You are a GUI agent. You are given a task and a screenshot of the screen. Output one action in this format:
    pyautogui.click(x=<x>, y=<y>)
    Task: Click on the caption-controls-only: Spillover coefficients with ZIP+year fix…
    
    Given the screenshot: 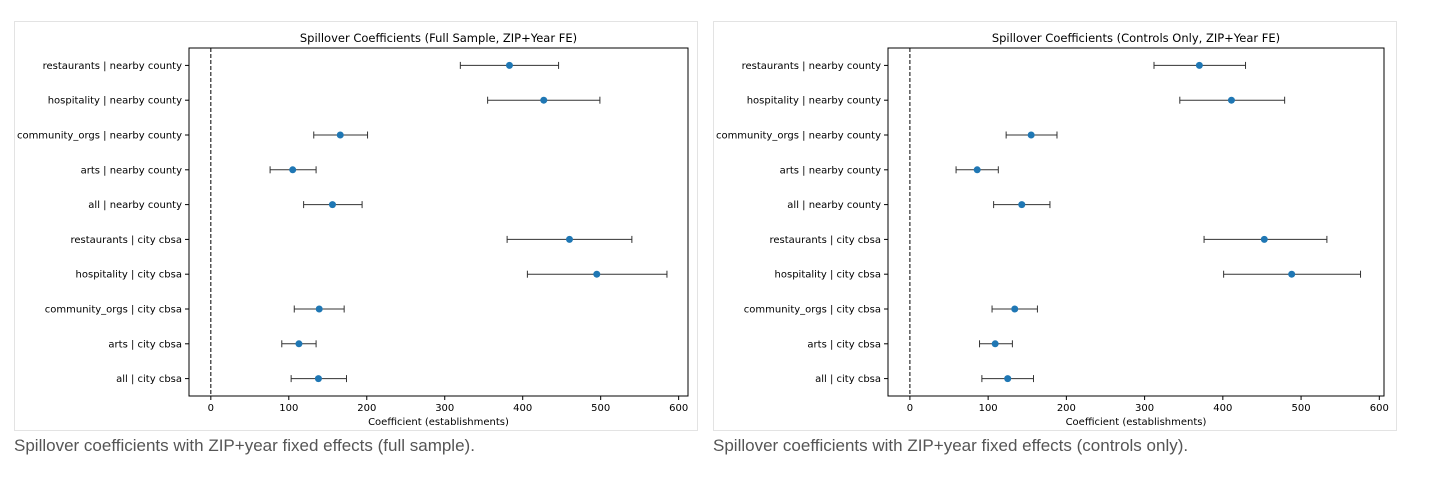 What is the action you would take?
    pyautogui.click(x=951, y=445)
    